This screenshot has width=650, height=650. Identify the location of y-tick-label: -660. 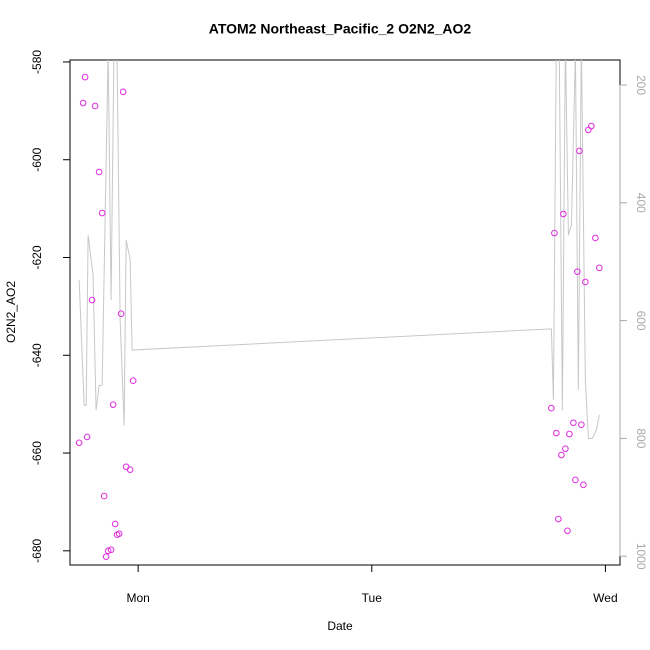
(37, 453).